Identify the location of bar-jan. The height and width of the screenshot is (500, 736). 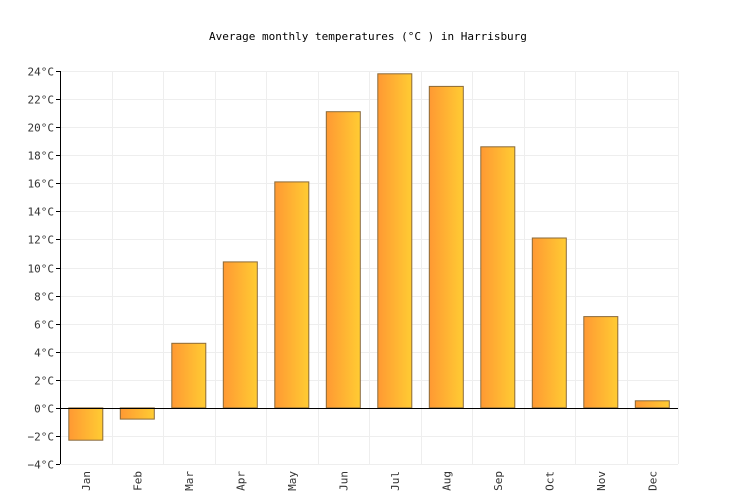
(86, 424).